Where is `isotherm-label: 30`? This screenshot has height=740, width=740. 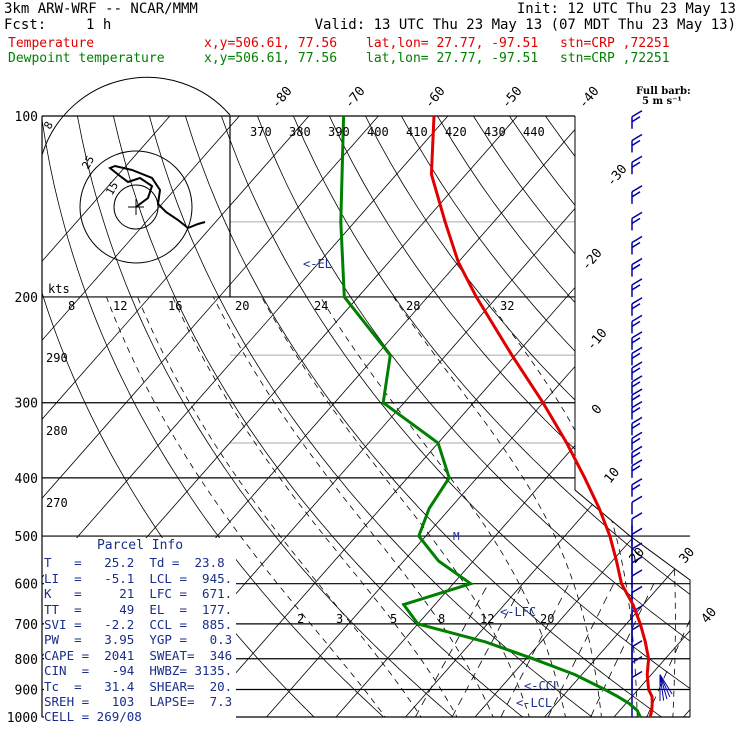 isotherm-label: 30 is located at coordinates (688, 556).